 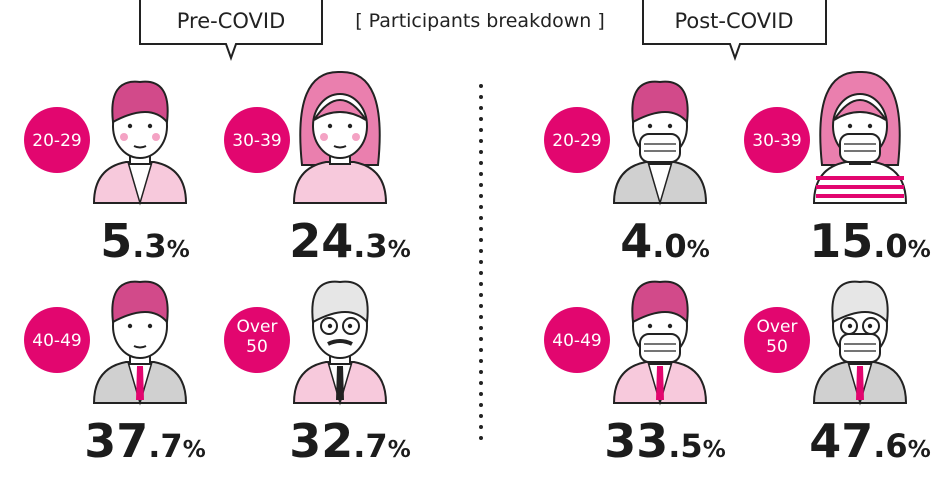 What do you see at coordinates (733, 21) in the screenshot?
I see `tag-label: Post-COVID` at bounding box center [733, 21].